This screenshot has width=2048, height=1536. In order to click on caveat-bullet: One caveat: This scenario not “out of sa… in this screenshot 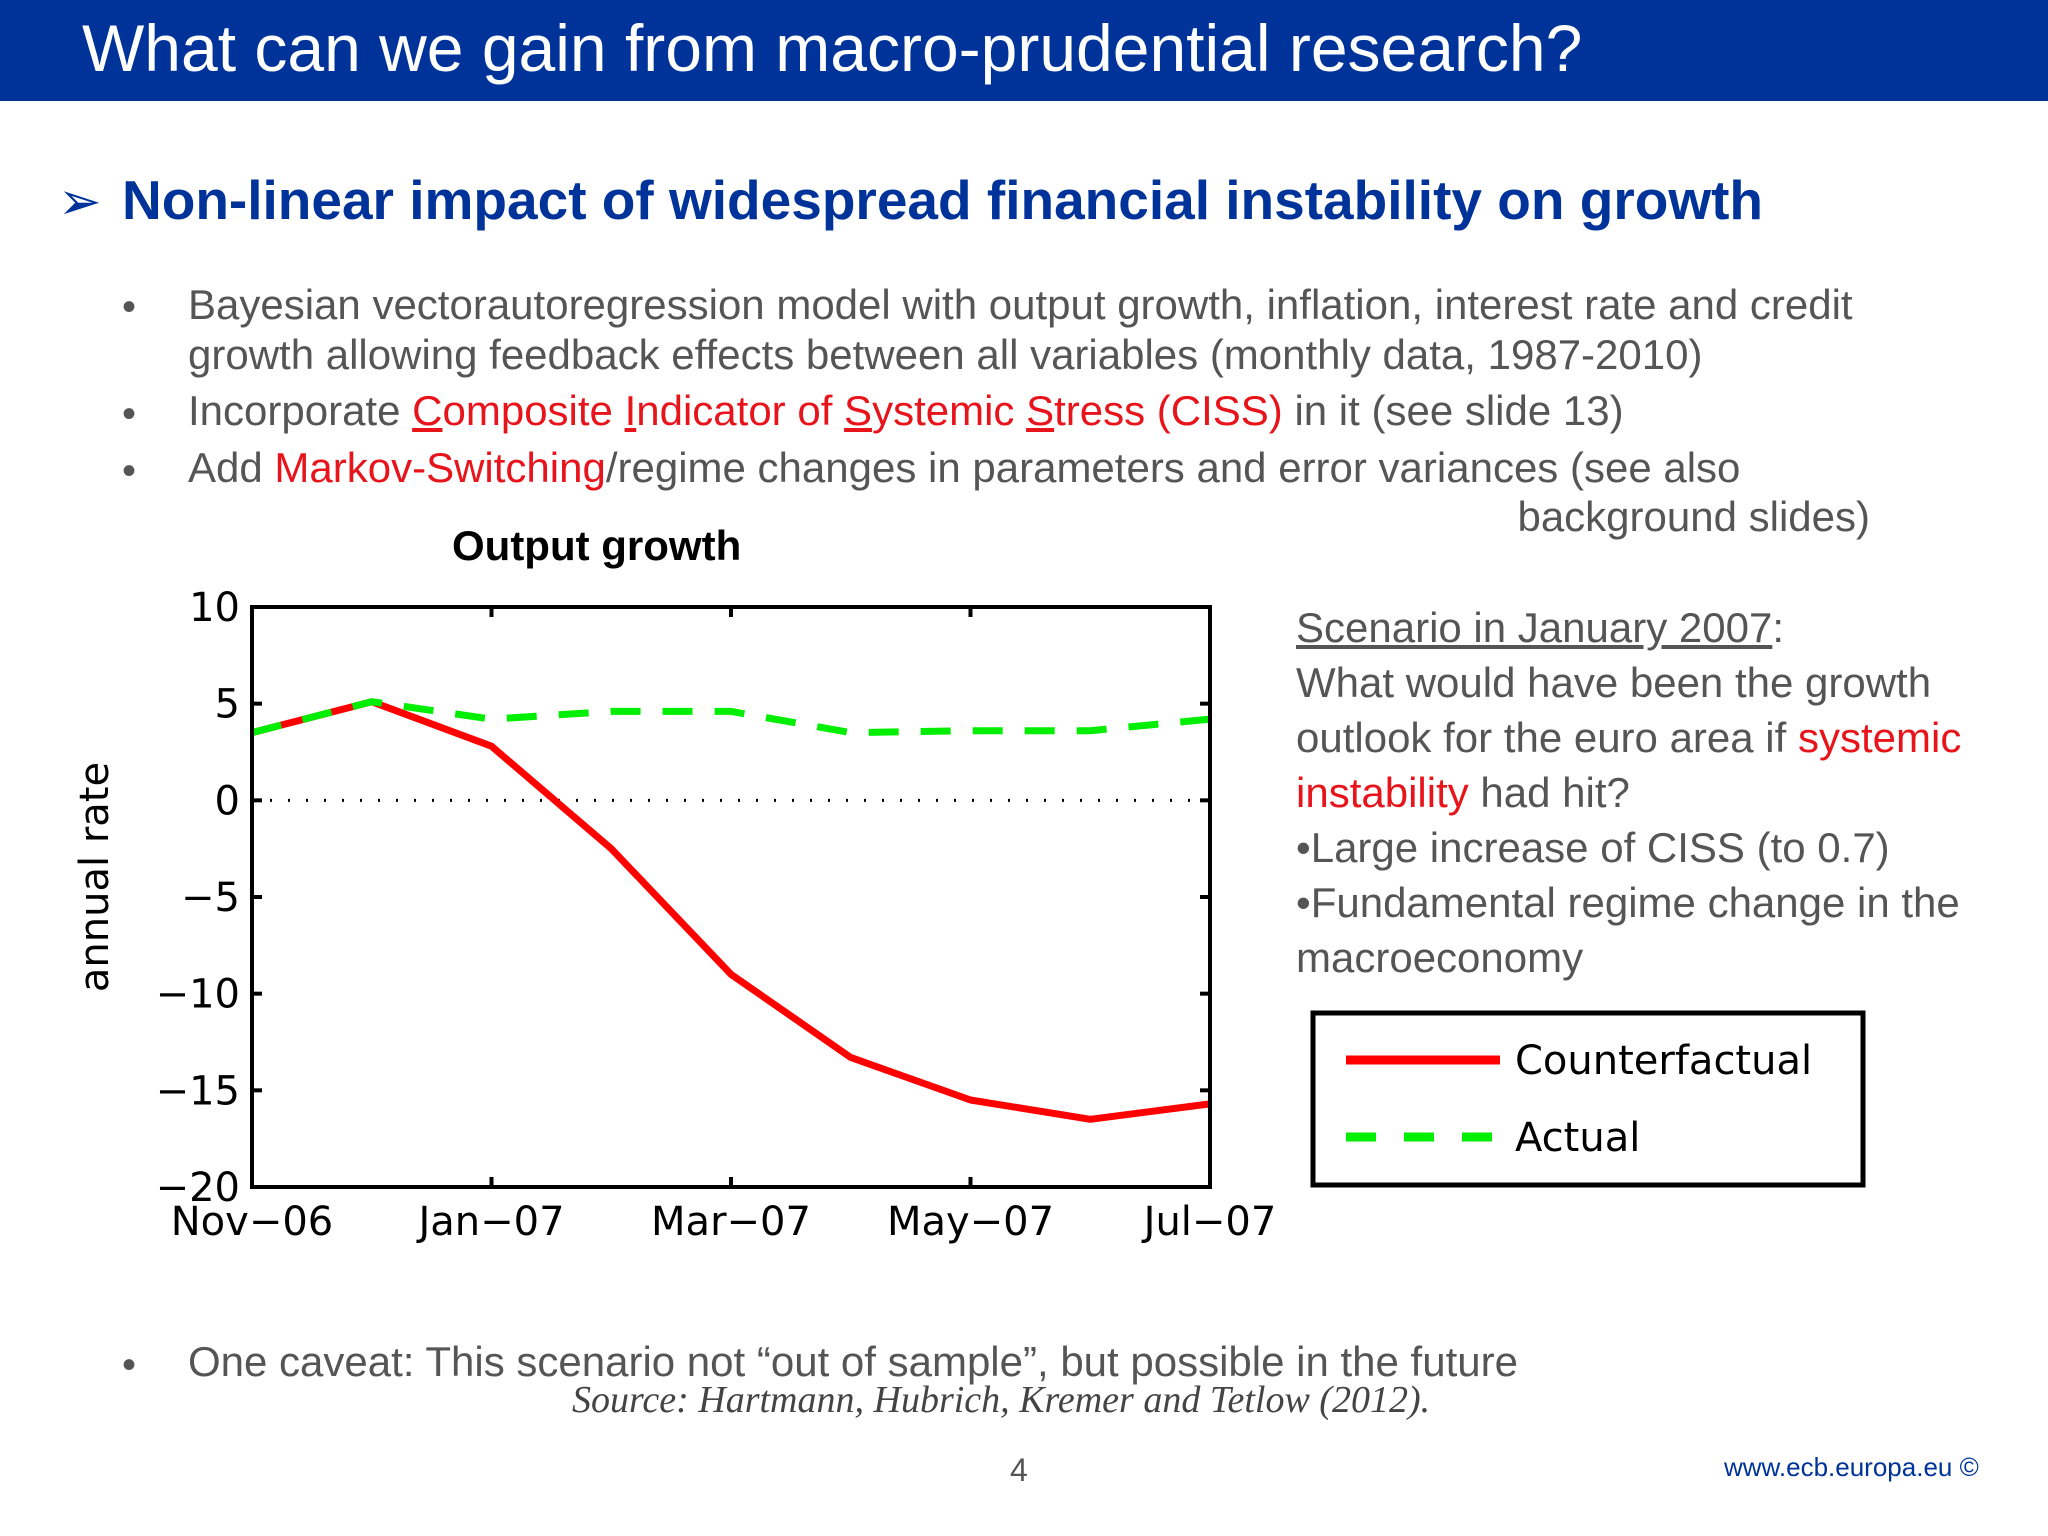, I will do `click(853, 1361)`.